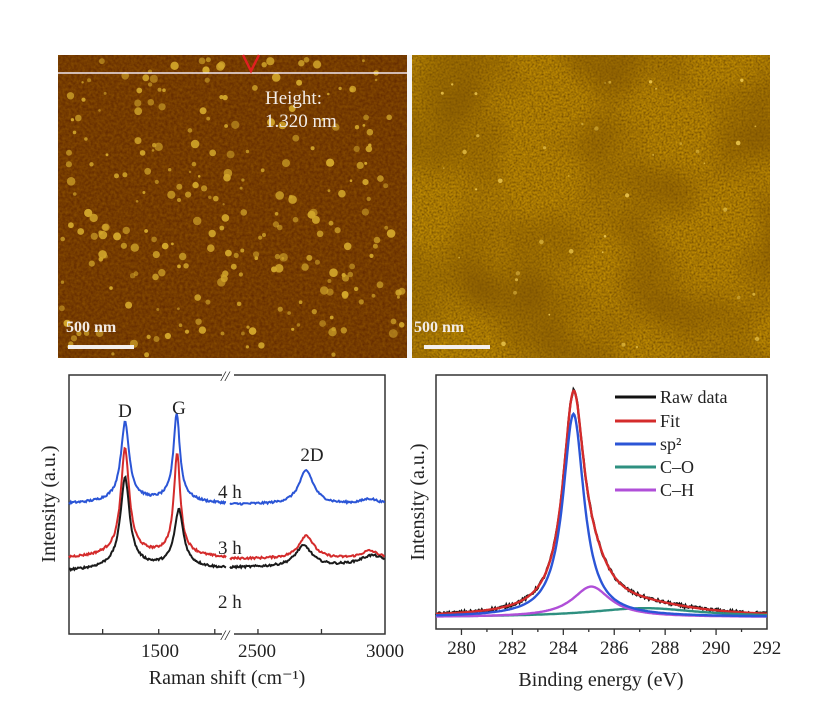 The width and height of the screenshot is (830, 720). Describe the element at coordinates (670, 421) in the screenshot. I see `legend-label-fit: Fit` at that location.